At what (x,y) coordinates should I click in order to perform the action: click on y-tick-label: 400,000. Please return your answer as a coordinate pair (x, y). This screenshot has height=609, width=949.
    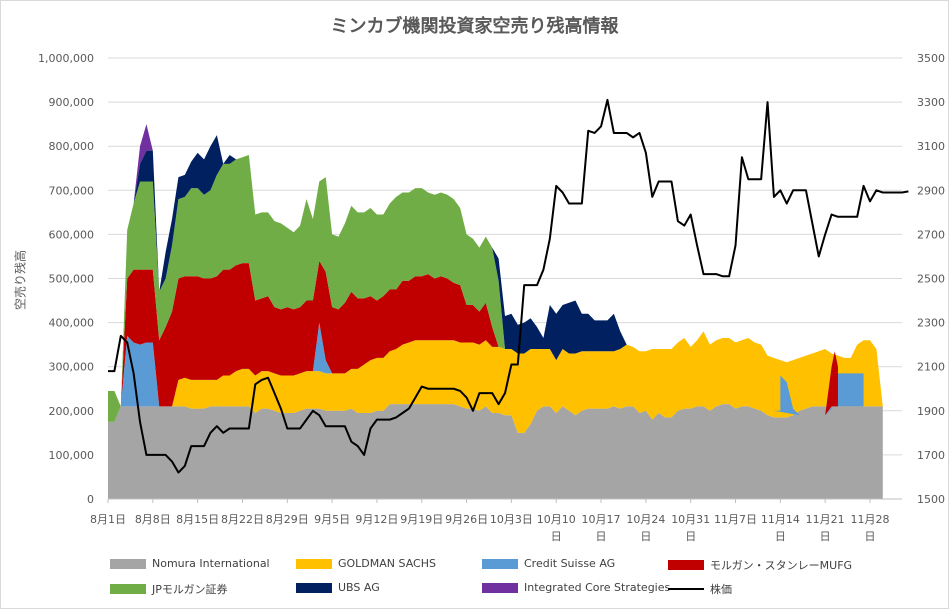
    Looking at the image, I should click on (72, 323).